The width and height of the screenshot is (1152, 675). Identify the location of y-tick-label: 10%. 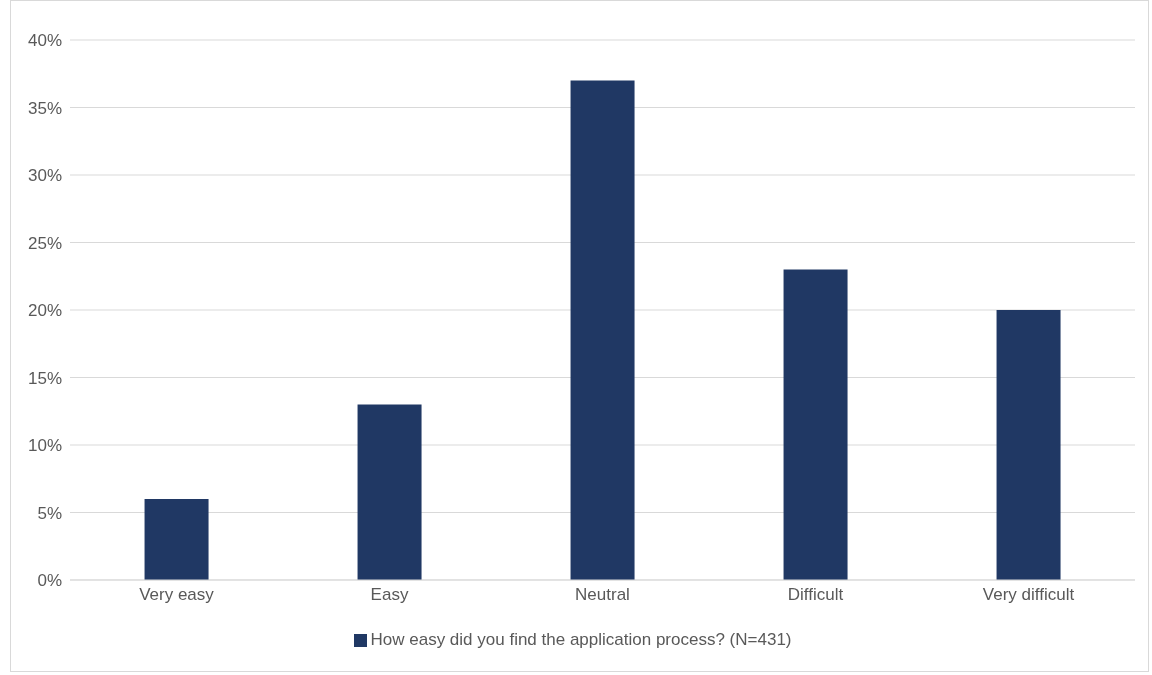
(44, 446).